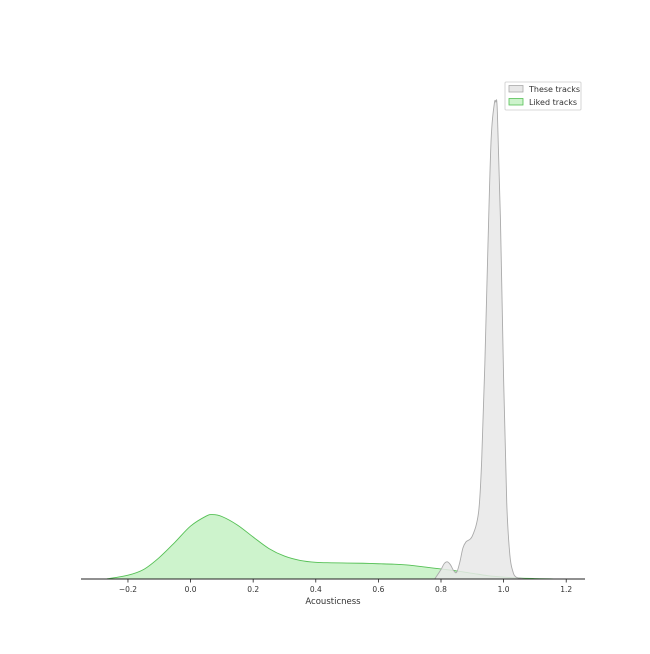 Image resolution: width=650 pixels, height=654 pixels. Describe the element at coordinates (554, 89) in the screenshot. I see `legend-label-these-tracks: These tracks` at that location.